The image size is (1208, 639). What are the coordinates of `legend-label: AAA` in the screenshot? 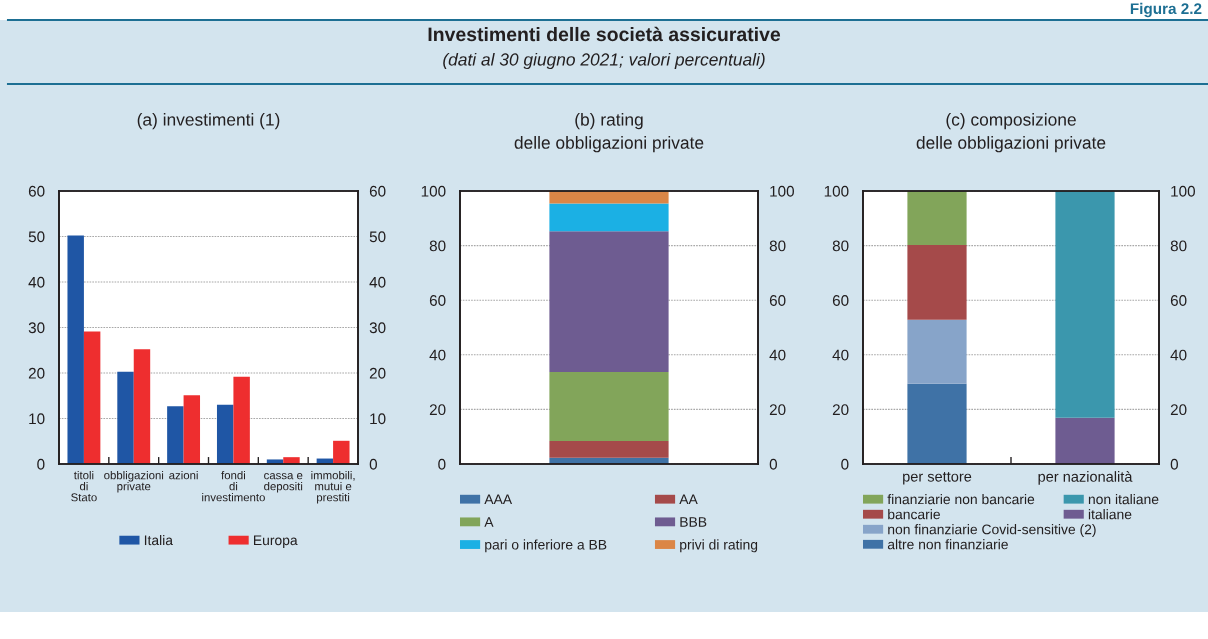 It's located at (498, 499).